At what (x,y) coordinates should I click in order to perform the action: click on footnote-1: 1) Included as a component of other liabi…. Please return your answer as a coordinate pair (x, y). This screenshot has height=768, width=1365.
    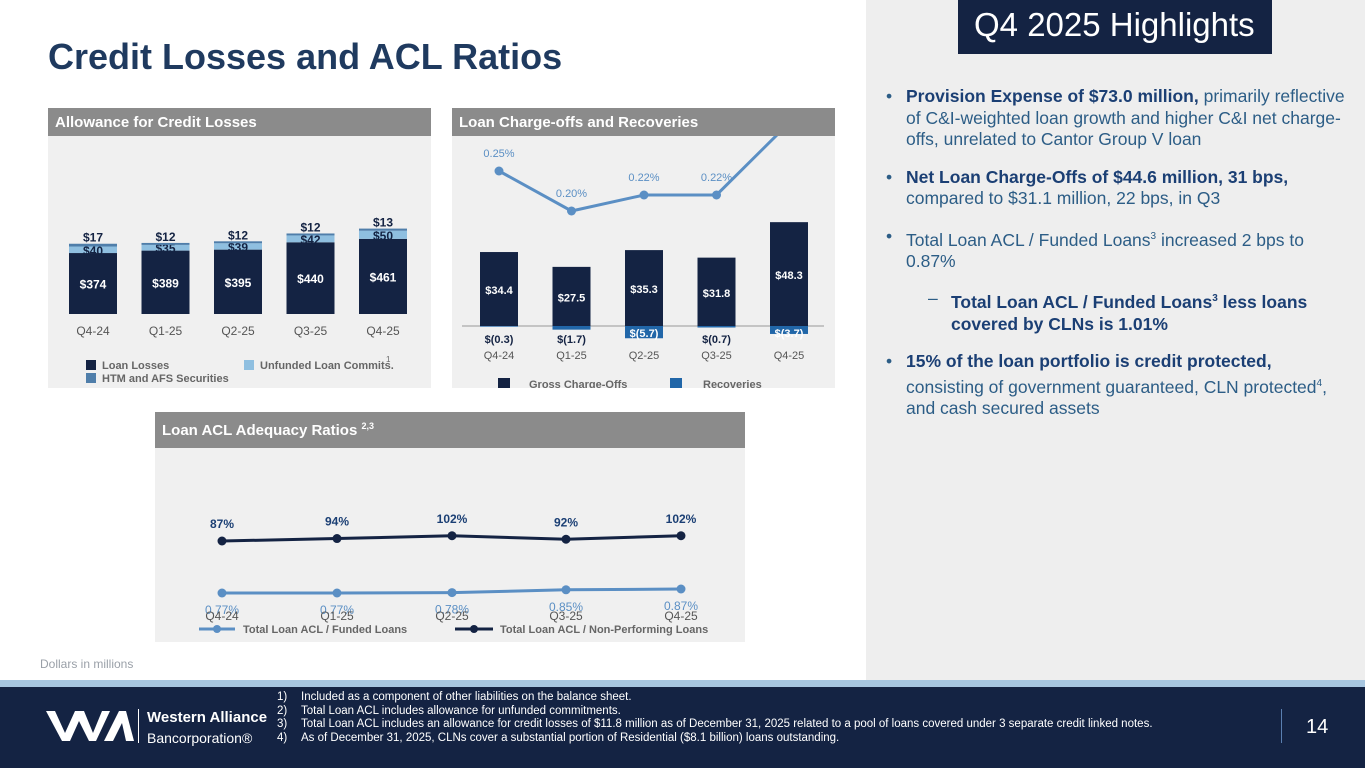
    Looking at the image, I should click on (454, 697).